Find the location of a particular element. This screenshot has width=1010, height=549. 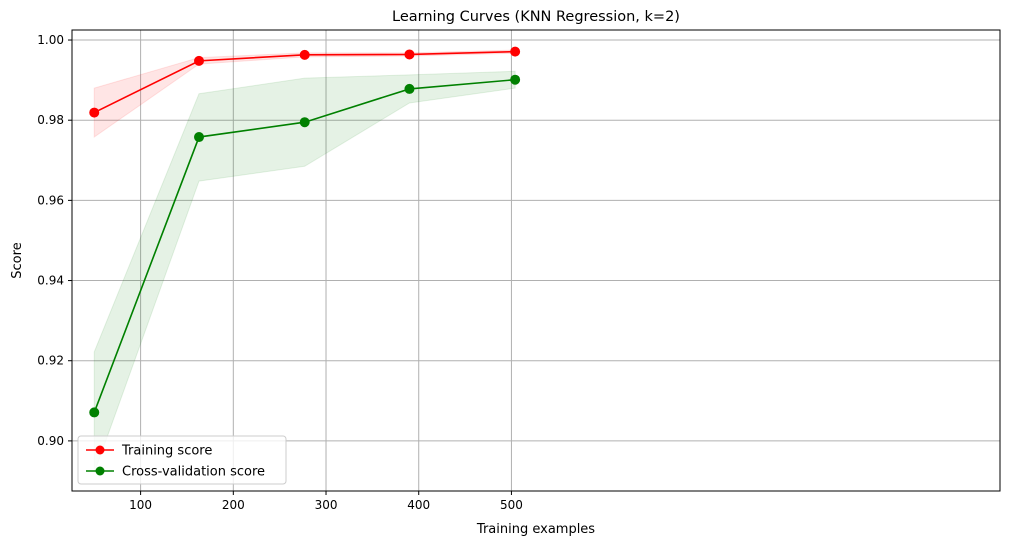

x-tick-label: 400 is located at coordinates (418, 505).